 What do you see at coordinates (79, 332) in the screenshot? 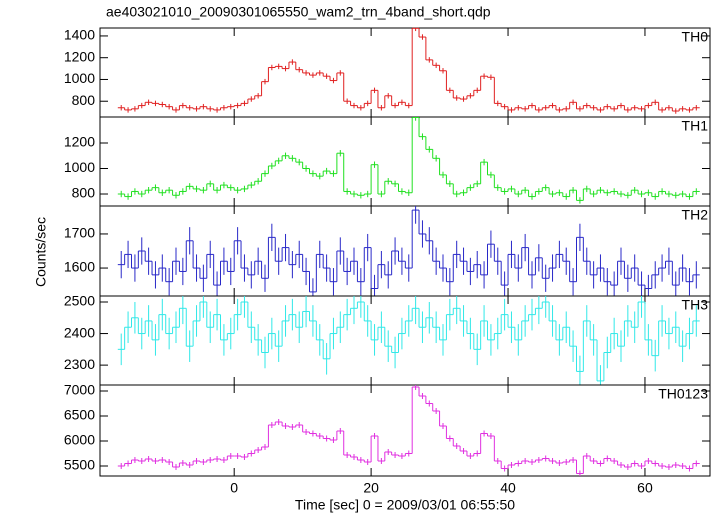
I see `y-tick-label: 2400` at bounding box center [79, 332].